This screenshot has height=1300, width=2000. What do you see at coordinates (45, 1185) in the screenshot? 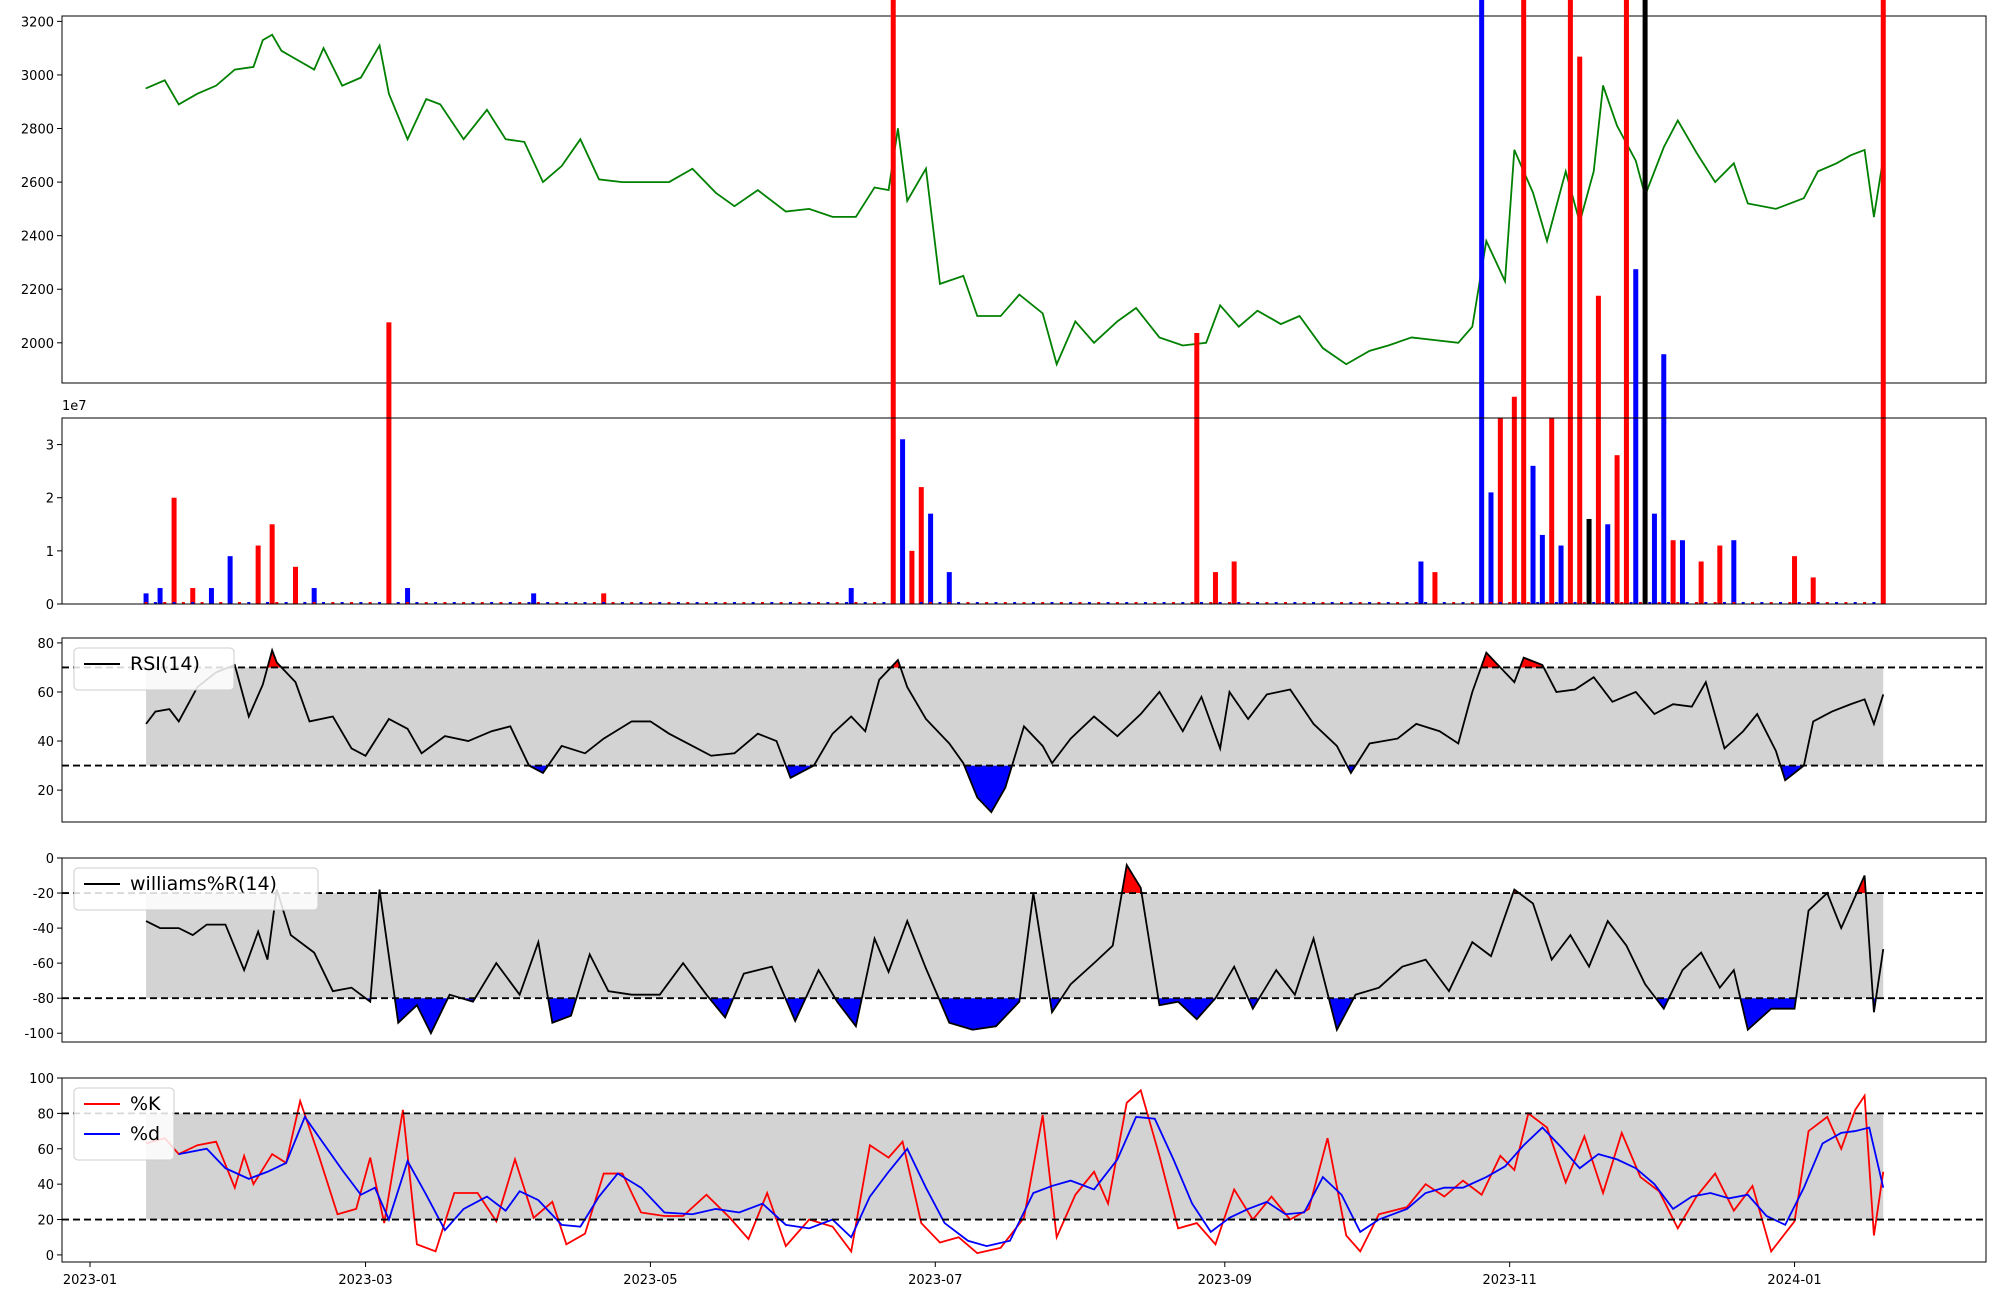
I see `y-tick-label: 40` at bounding box center [45, 1185].